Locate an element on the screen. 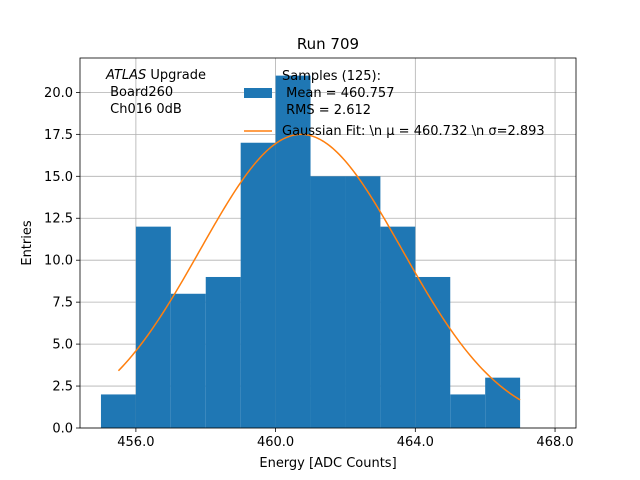  legend-hist-line3: RMS = 2.612 is located at coordinates (326, 110).